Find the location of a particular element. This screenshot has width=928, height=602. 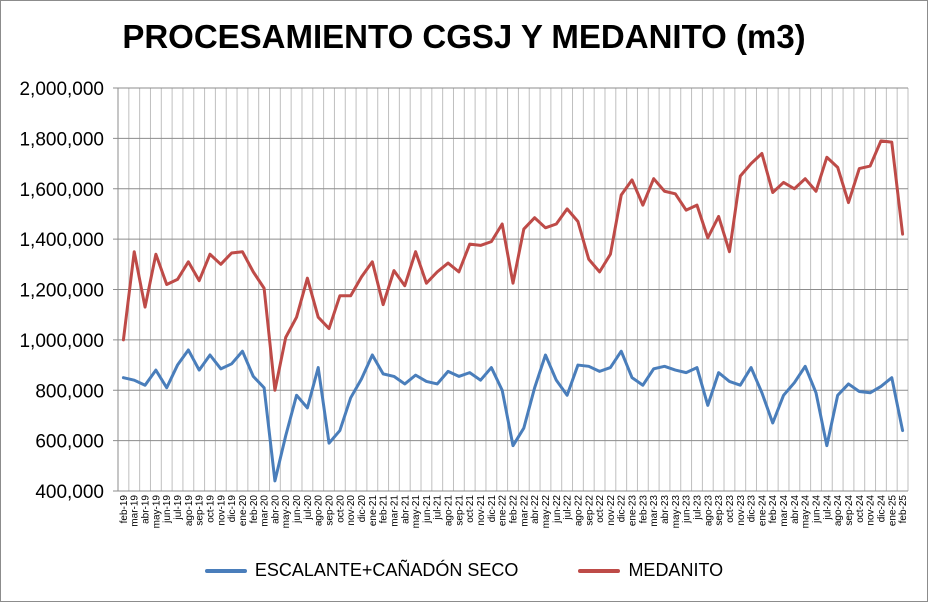

legend-item-medanito: MEDANITO is located at coordinates (650, 570).